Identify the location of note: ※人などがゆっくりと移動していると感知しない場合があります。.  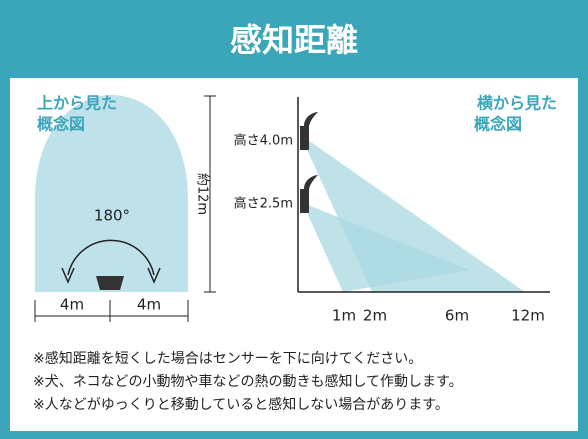
(241, 404).